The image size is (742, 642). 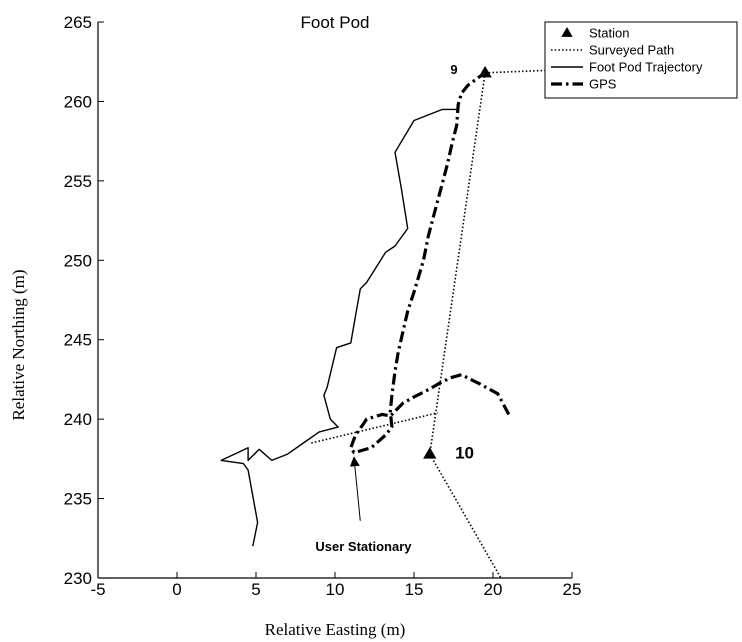 I want to click on x-tick-label-4: 15, so click(x=414, y=589).